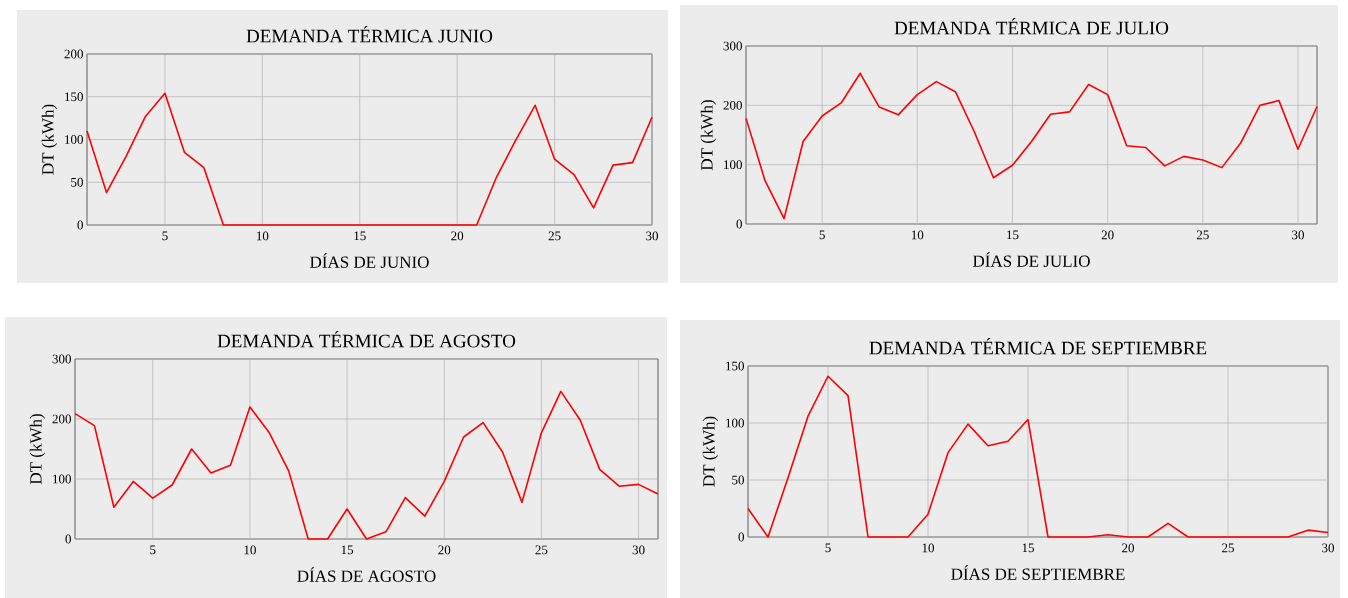 Image resolution: width=1348 pixels, height=598 pixels. What do you see at coordinates (366, 574) in the screenshot?
I see `x-axis-title: DÍAS DE AGOSTO` at bounding box center [366, 574].